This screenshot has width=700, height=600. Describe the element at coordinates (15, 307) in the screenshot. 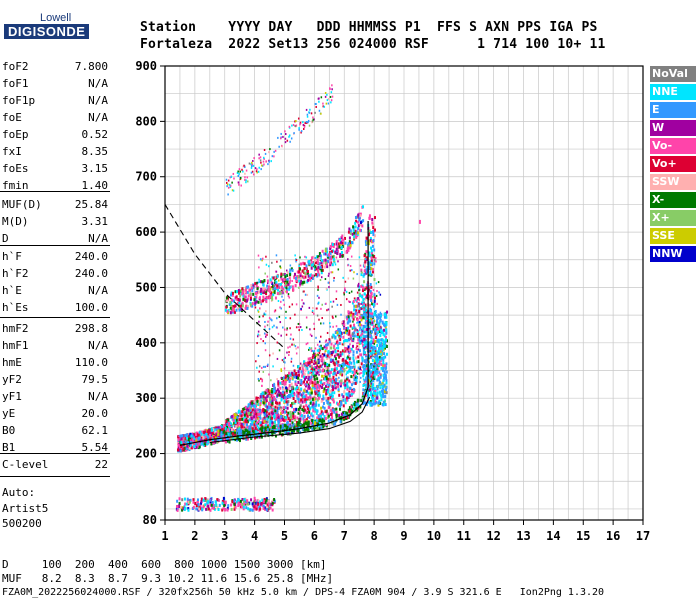

I see `param-name: h`Es` at that location.